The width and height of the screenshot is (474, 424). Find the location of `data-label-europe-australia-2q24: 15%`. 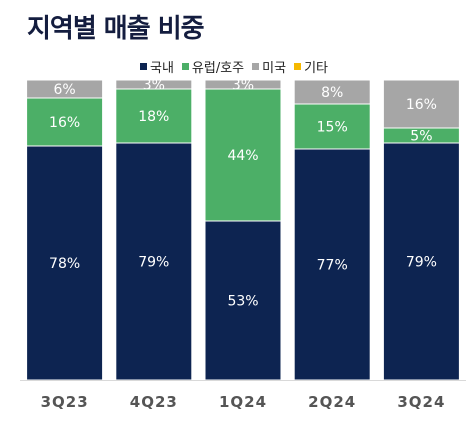

data-label-europe-australia-2q24: 15% is located at coordinates (332, 128).